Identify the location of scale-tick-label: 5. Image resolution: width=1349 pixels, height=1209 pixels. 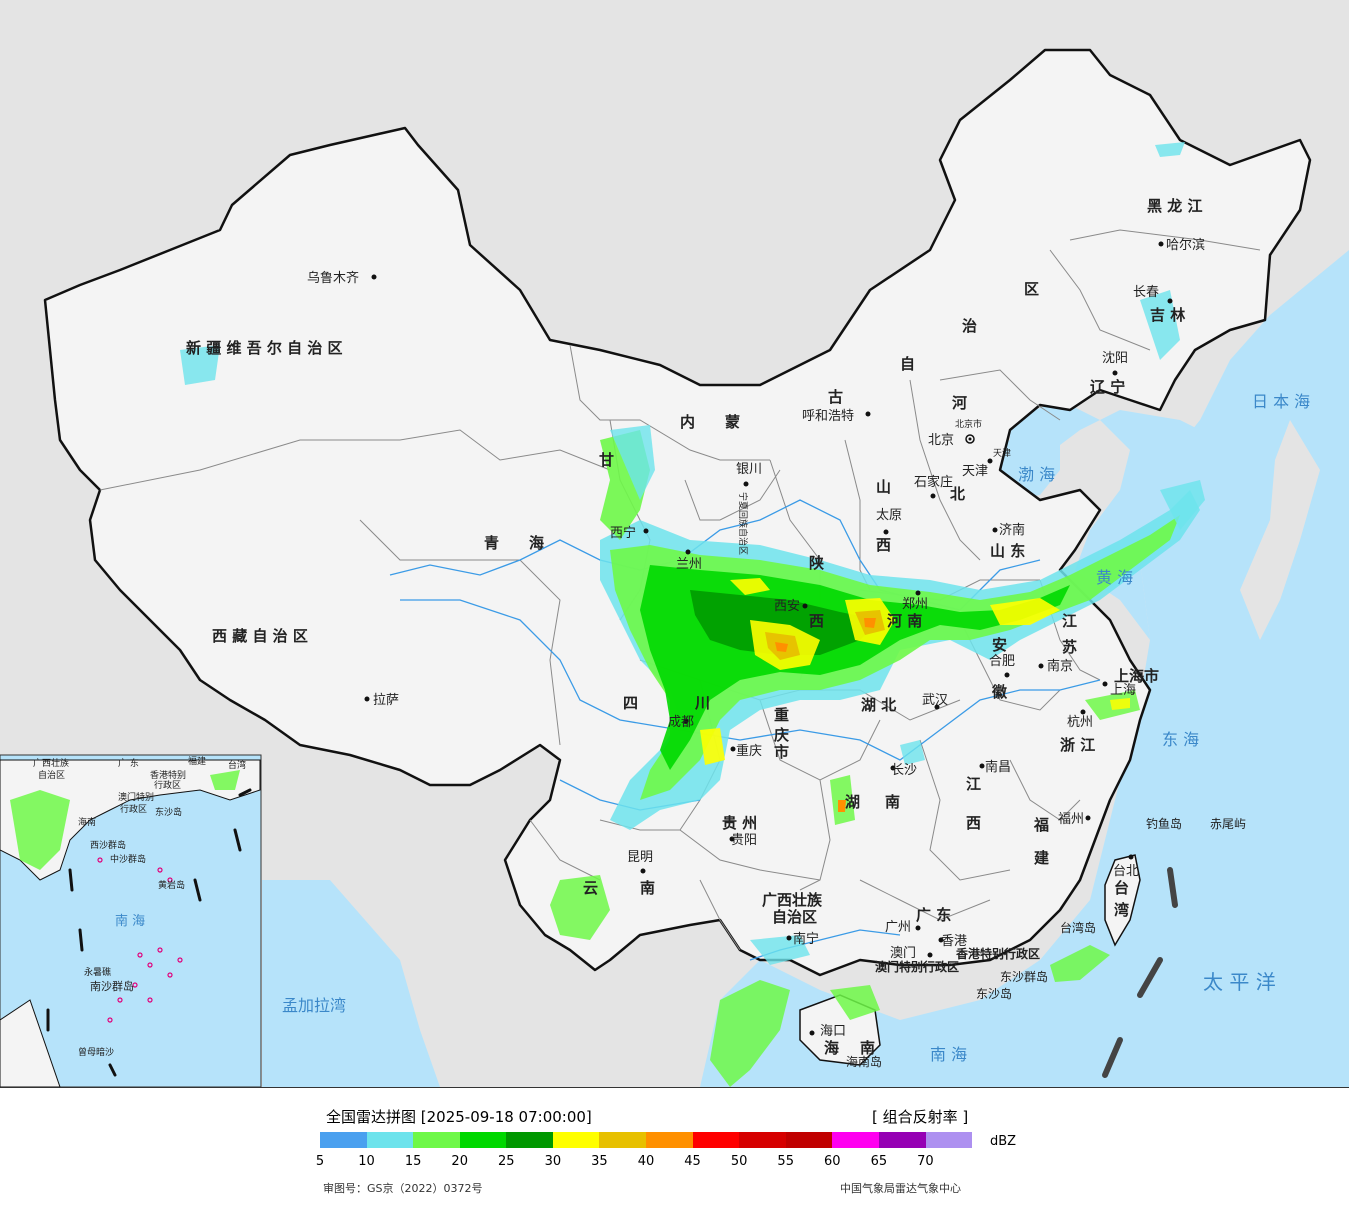
(320, 1161).